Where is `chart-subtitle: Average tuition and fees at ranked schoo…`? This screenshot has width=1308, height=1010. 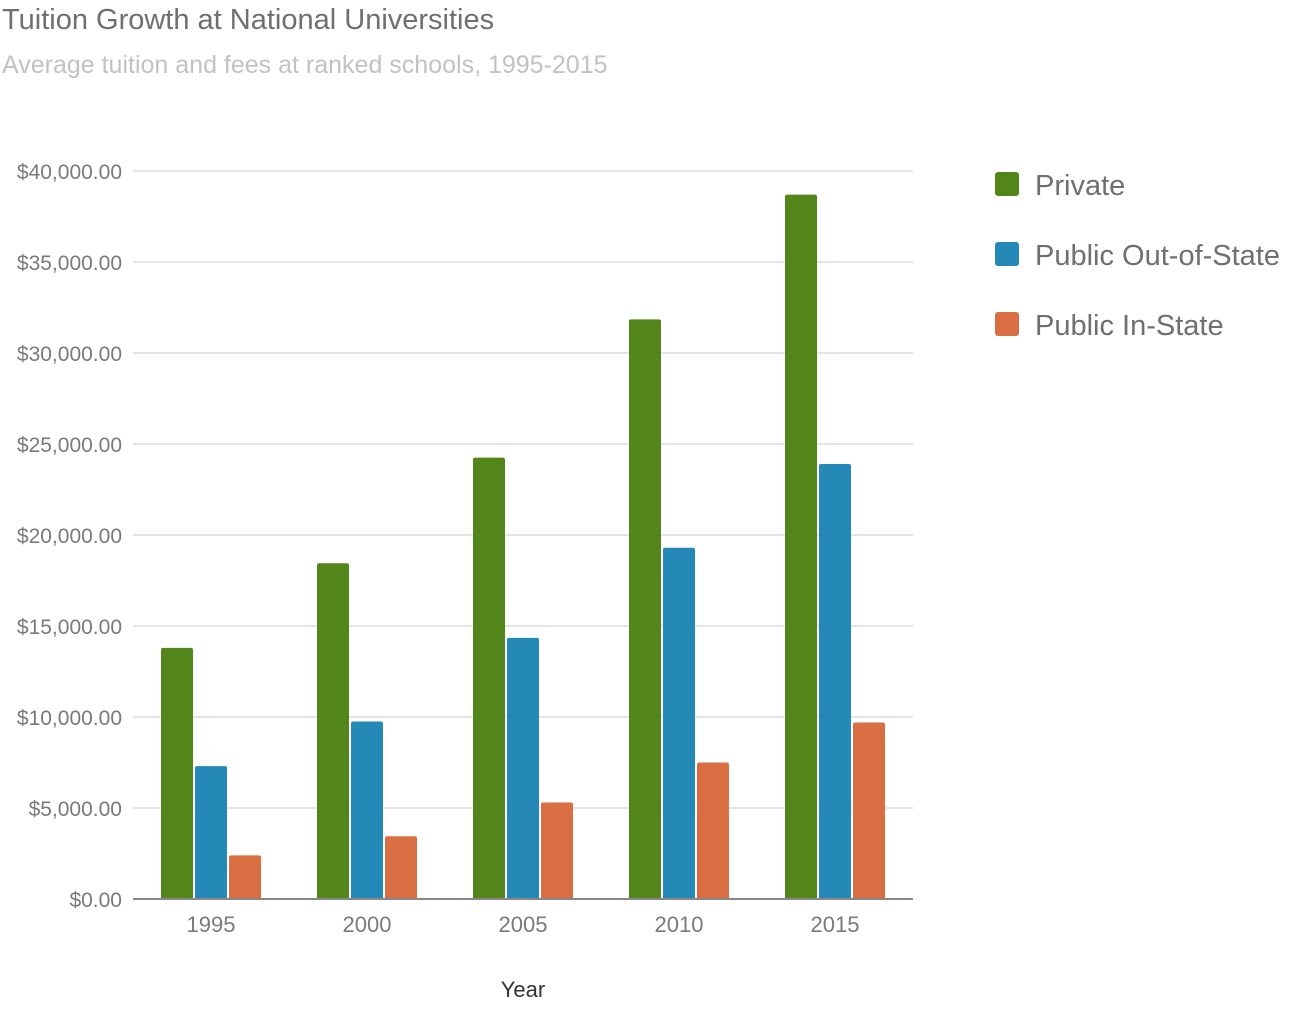
chart-subtitle: Average tuition and fees at ranked schoo… is located at coordinates (305, 65).